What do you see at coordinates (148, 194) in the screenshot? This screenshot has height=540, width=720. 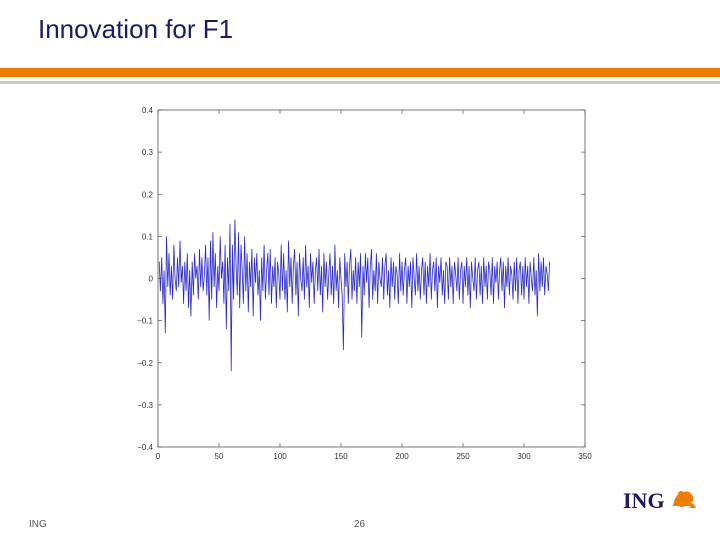 I see `y-tick-label: 0.2` at bounding box center [148, 194].